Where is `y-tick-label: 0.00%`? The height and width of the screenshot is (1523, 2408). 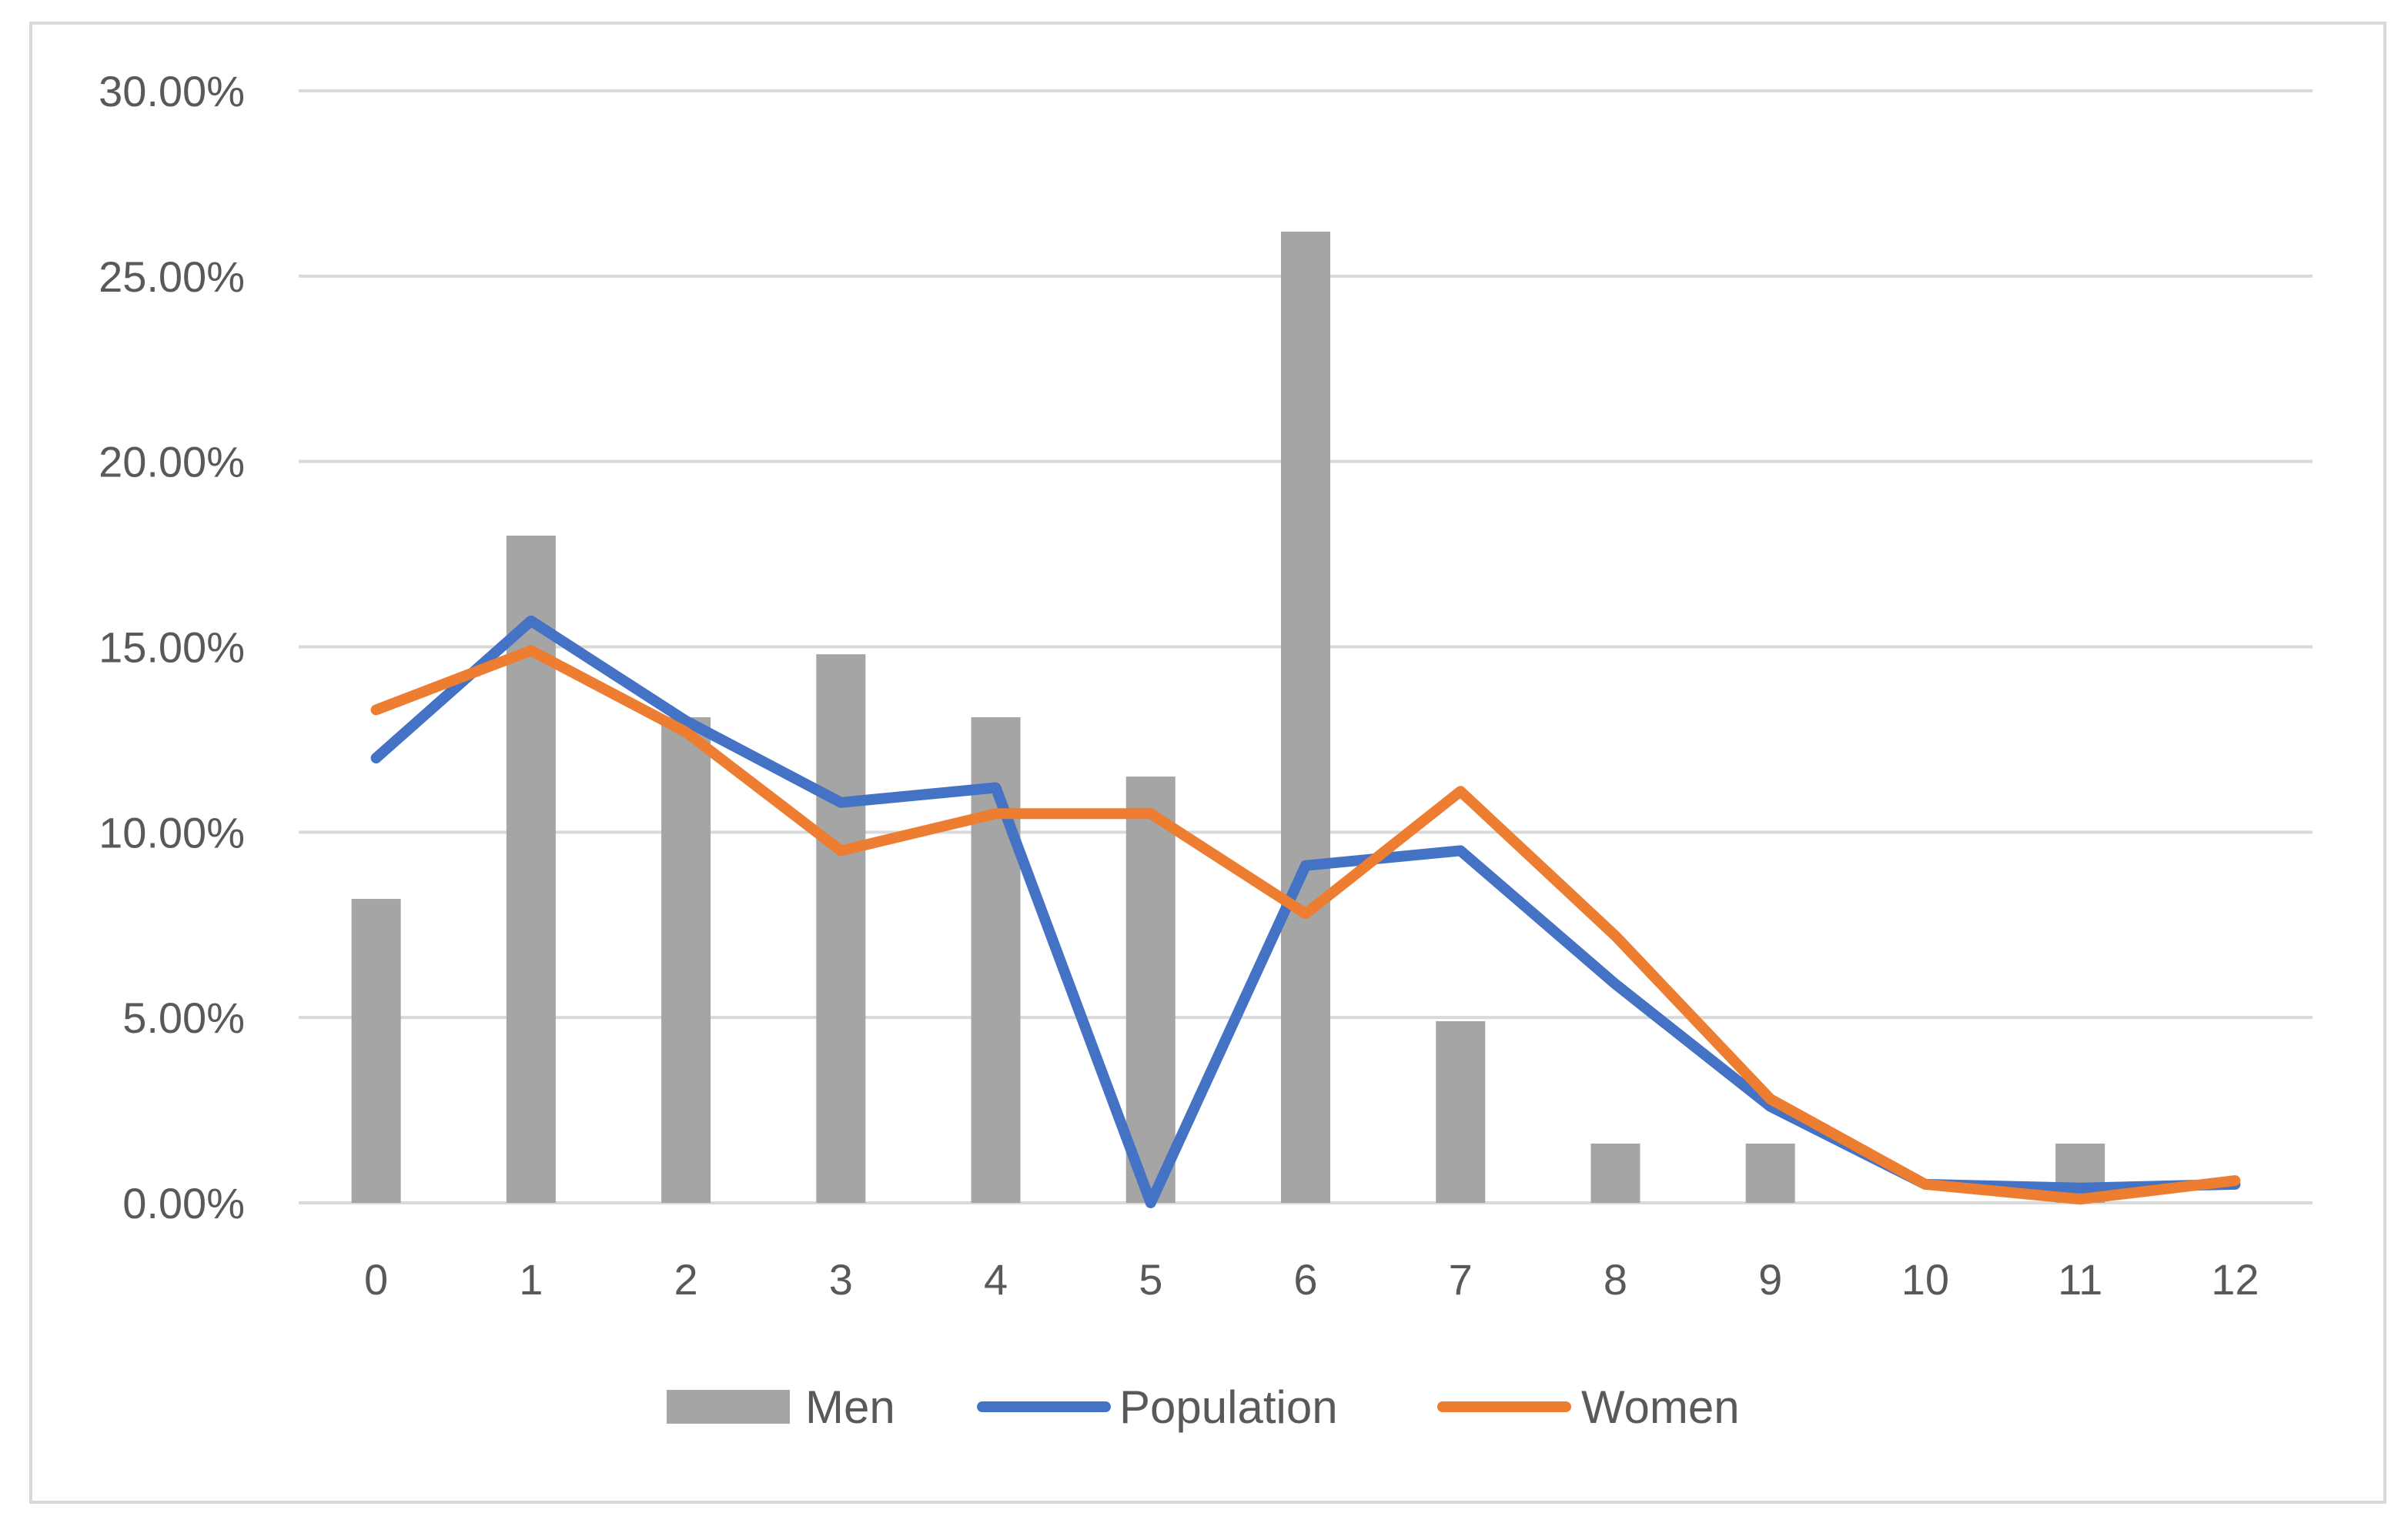 y-tick-label: 0.00% is located at coordinates (183, 1203).